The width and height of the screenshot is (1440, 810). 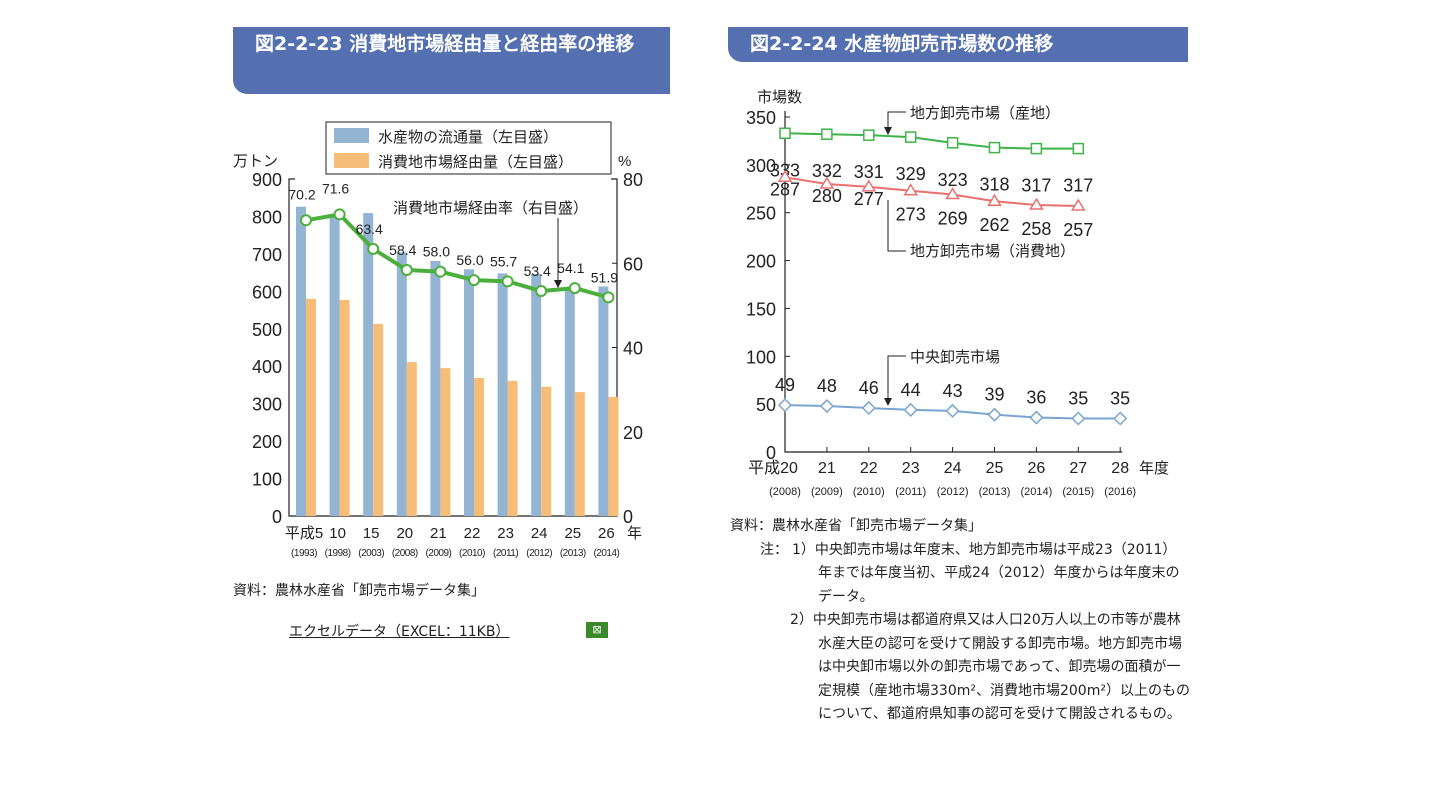 What do you see at coordinates (267, 330) in the screenshot?
I see `y-left-tick-label: 500` at bounding box center [267, 330].